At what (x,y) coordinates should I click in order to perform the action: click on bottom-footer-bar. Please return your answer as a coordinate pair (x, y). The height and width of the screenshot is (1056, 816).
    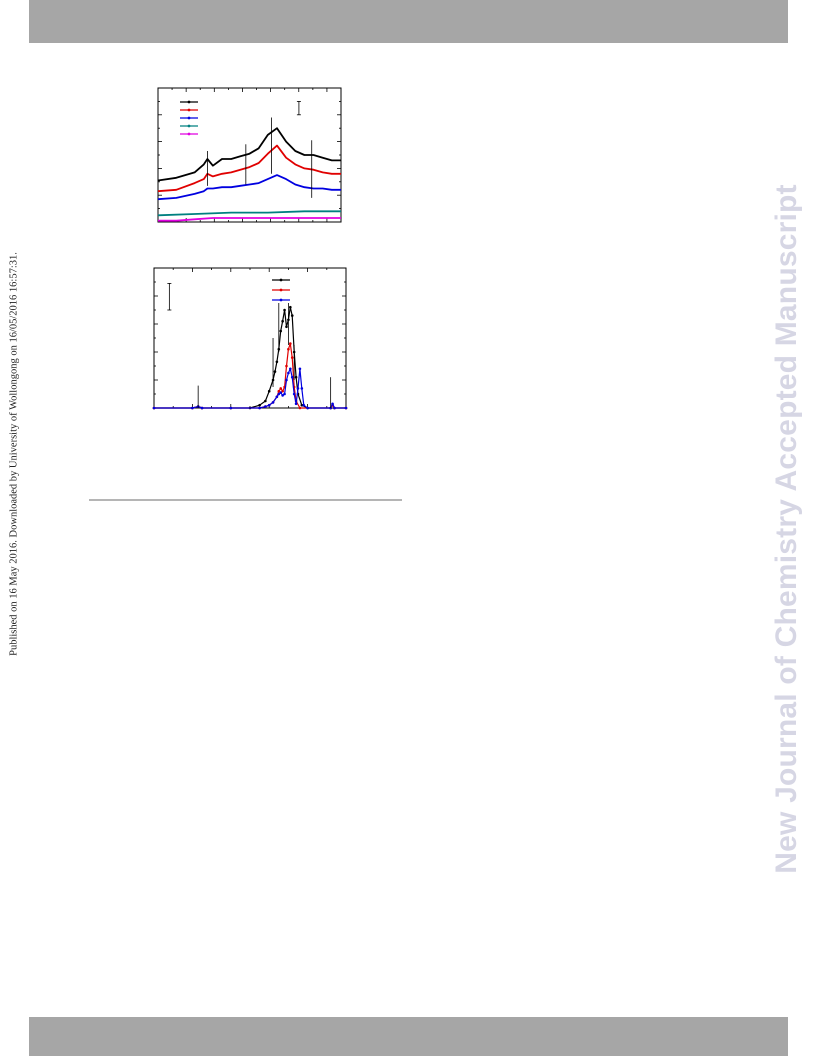
    Looking at the image, I should click on (408, 1036).